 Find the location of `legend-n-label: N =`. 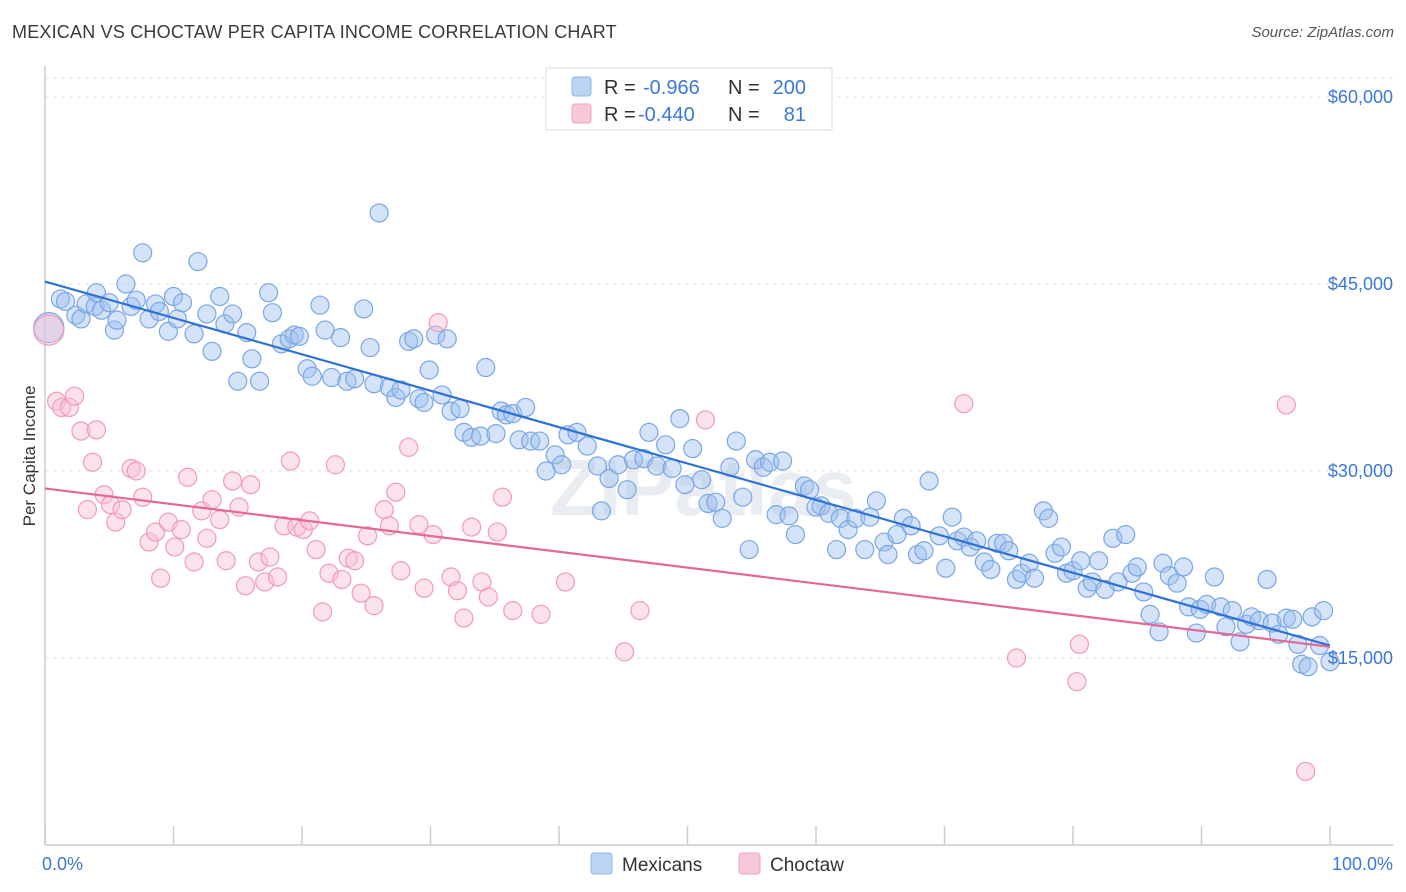

legend-n-label: N = is located at coordinates (744, 115).